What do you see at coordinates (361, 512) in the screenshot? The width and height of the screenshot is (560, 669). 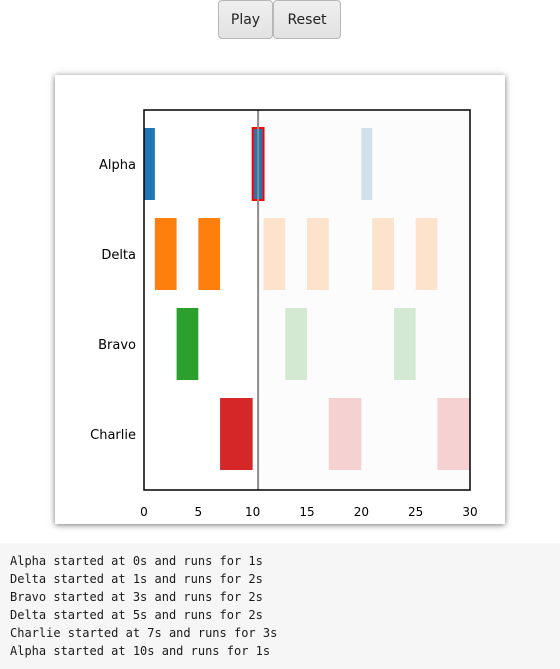 I see `x-tick-label: 20` at bounding box center [361, 512].